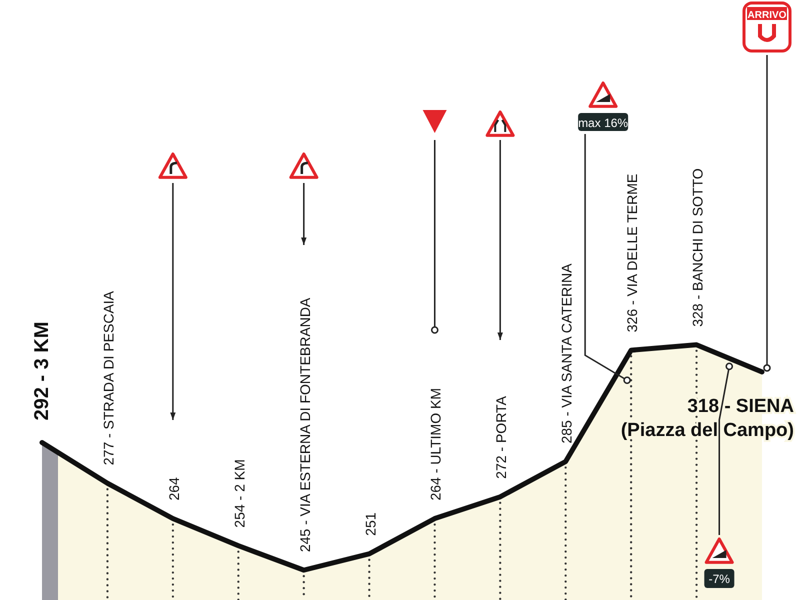 The width and height of the screenshot is (800, 600). Describe the element at coordinates (370, 524) in the screenshot. I see `data-label: 251` at that location.